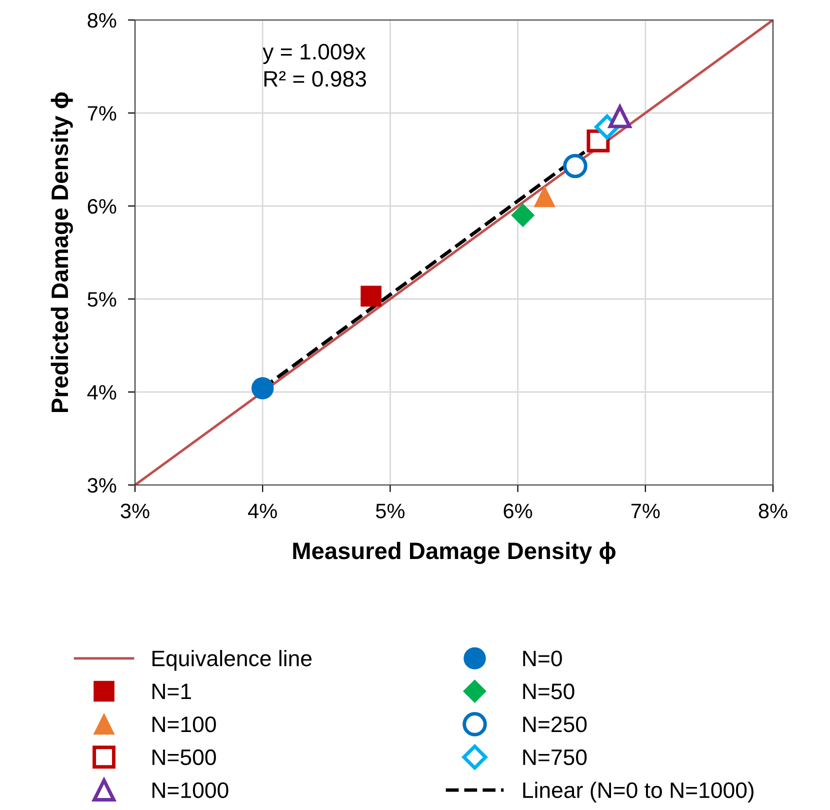  I want to click on x-tick-label: 5%, so click(390, 511).